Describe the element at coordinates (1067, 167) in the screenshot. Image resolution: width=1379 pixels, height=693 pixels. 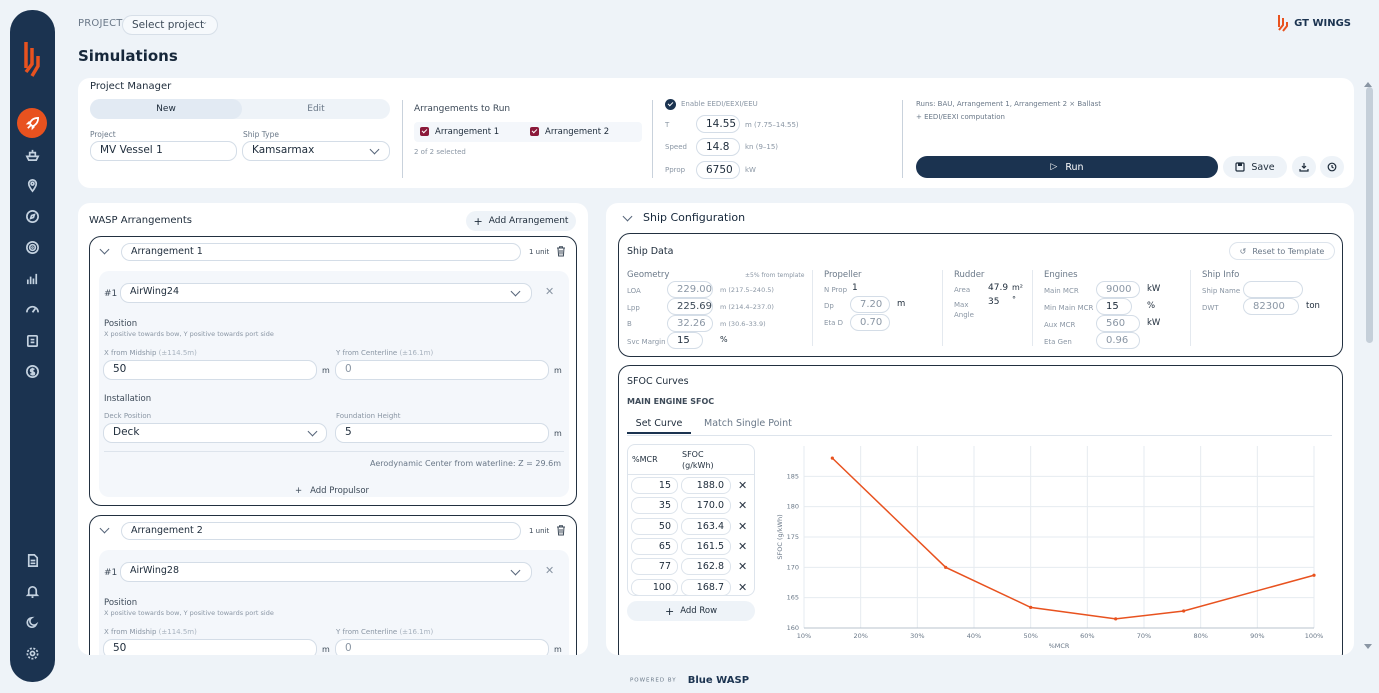
I see `run-button: ▷ Run` at that location.